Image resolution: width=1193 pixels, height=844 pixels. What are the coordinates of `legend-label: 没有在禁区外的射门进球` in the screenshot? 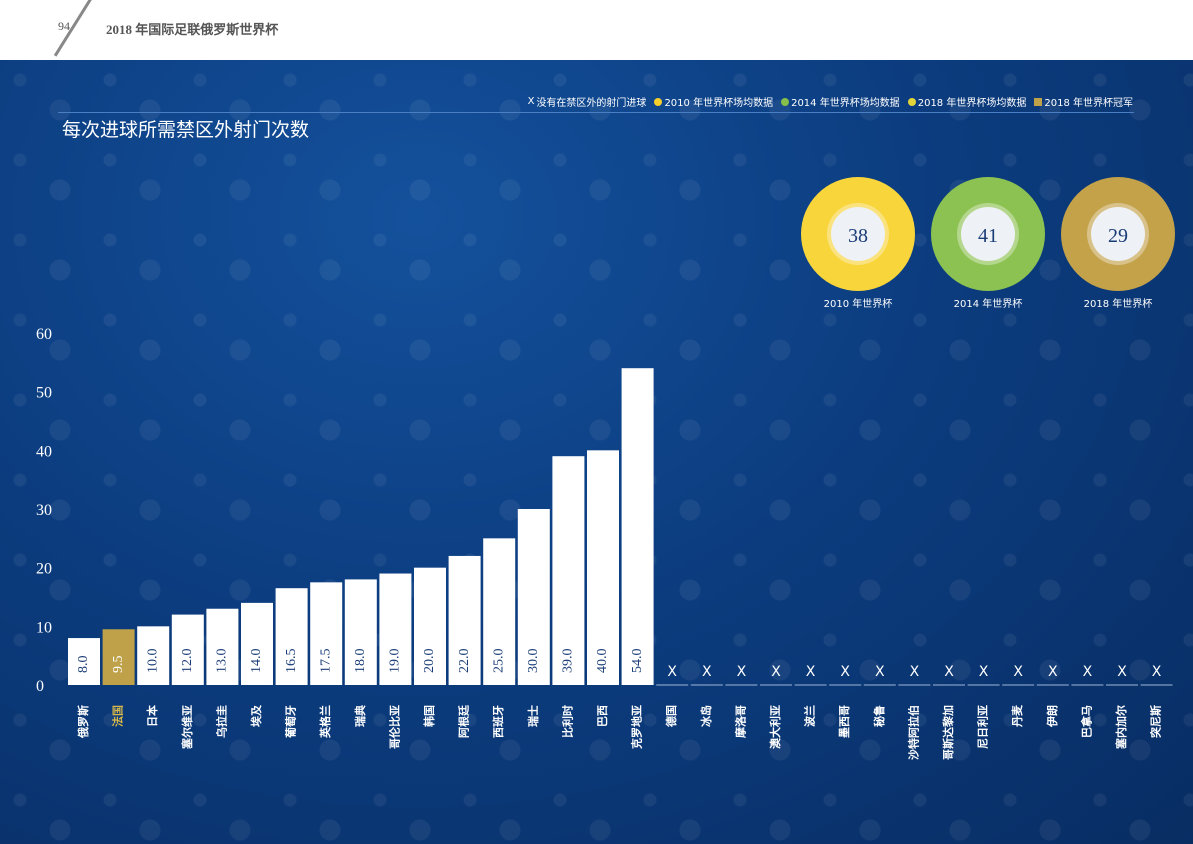 It's located at (591, 103).